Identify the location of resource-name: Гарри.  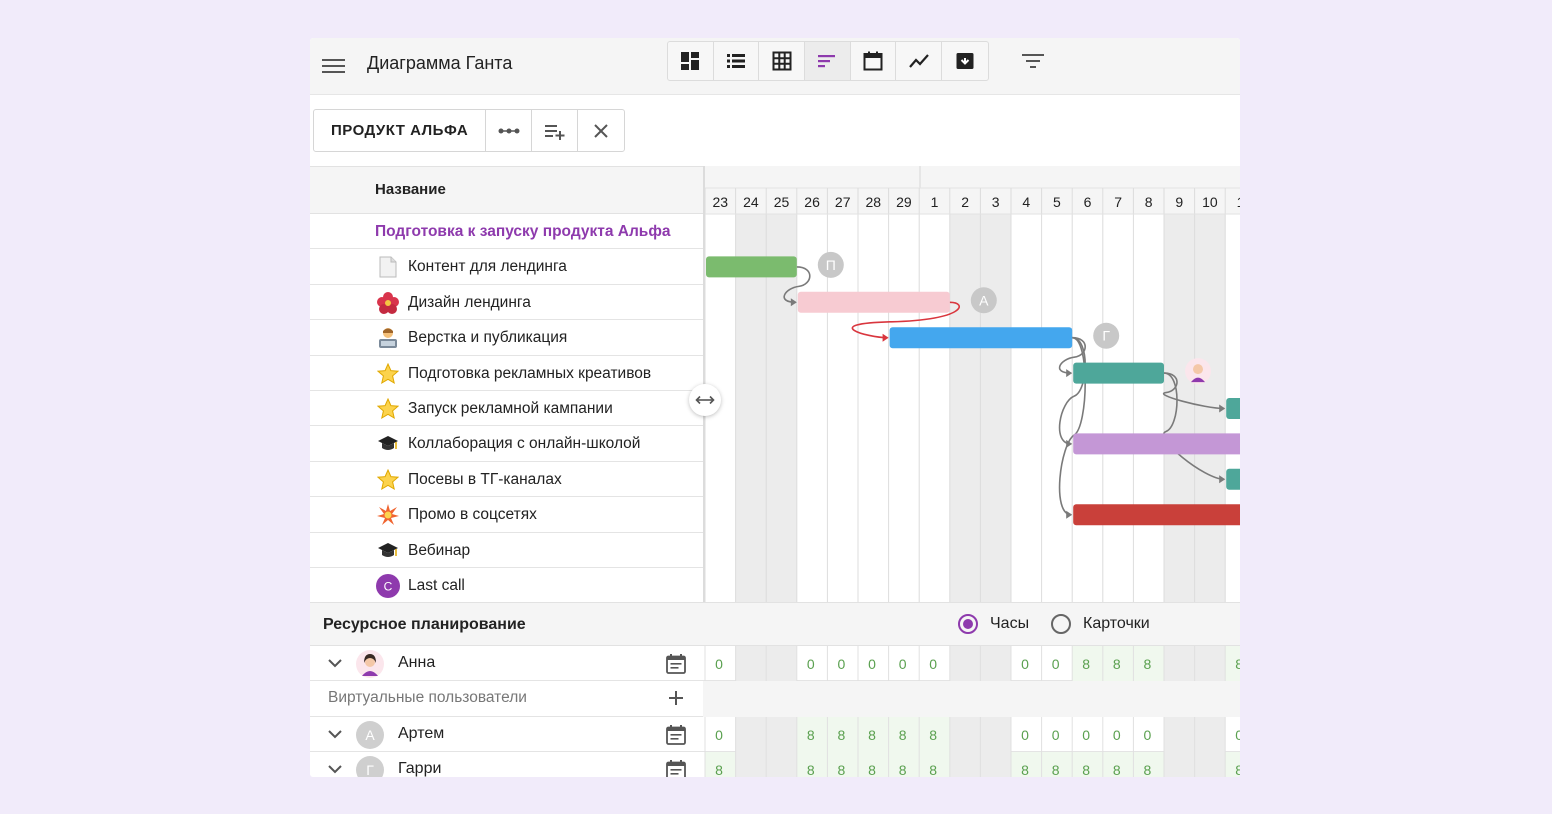
(420, 768).